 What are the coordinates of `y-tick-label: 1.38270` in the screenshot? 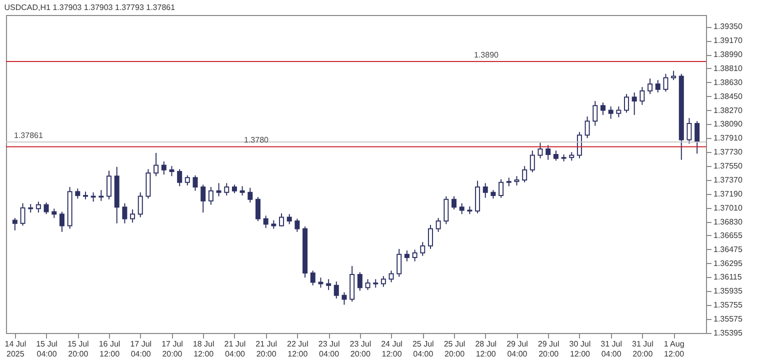 It's located at (728, 110).